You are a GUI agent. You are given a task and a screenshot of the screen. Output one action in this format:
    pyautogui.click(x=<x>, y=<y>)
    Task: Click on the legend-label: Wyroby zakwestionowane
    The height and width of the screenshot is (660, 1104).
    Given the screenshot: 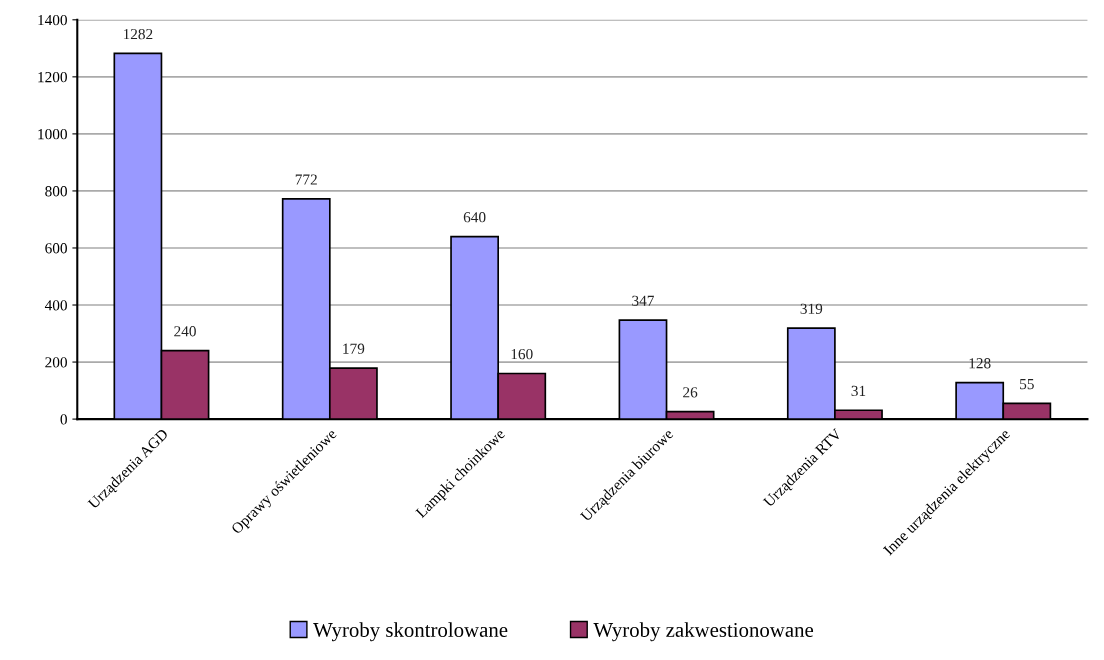 What is the action you would take?
    pyautogui.click(x=703, y=632)
    